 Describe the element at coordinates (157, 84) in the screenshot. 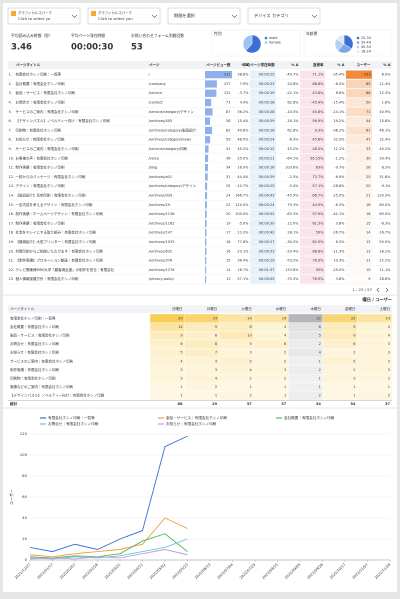

I see `table-cell: /company` at that location.